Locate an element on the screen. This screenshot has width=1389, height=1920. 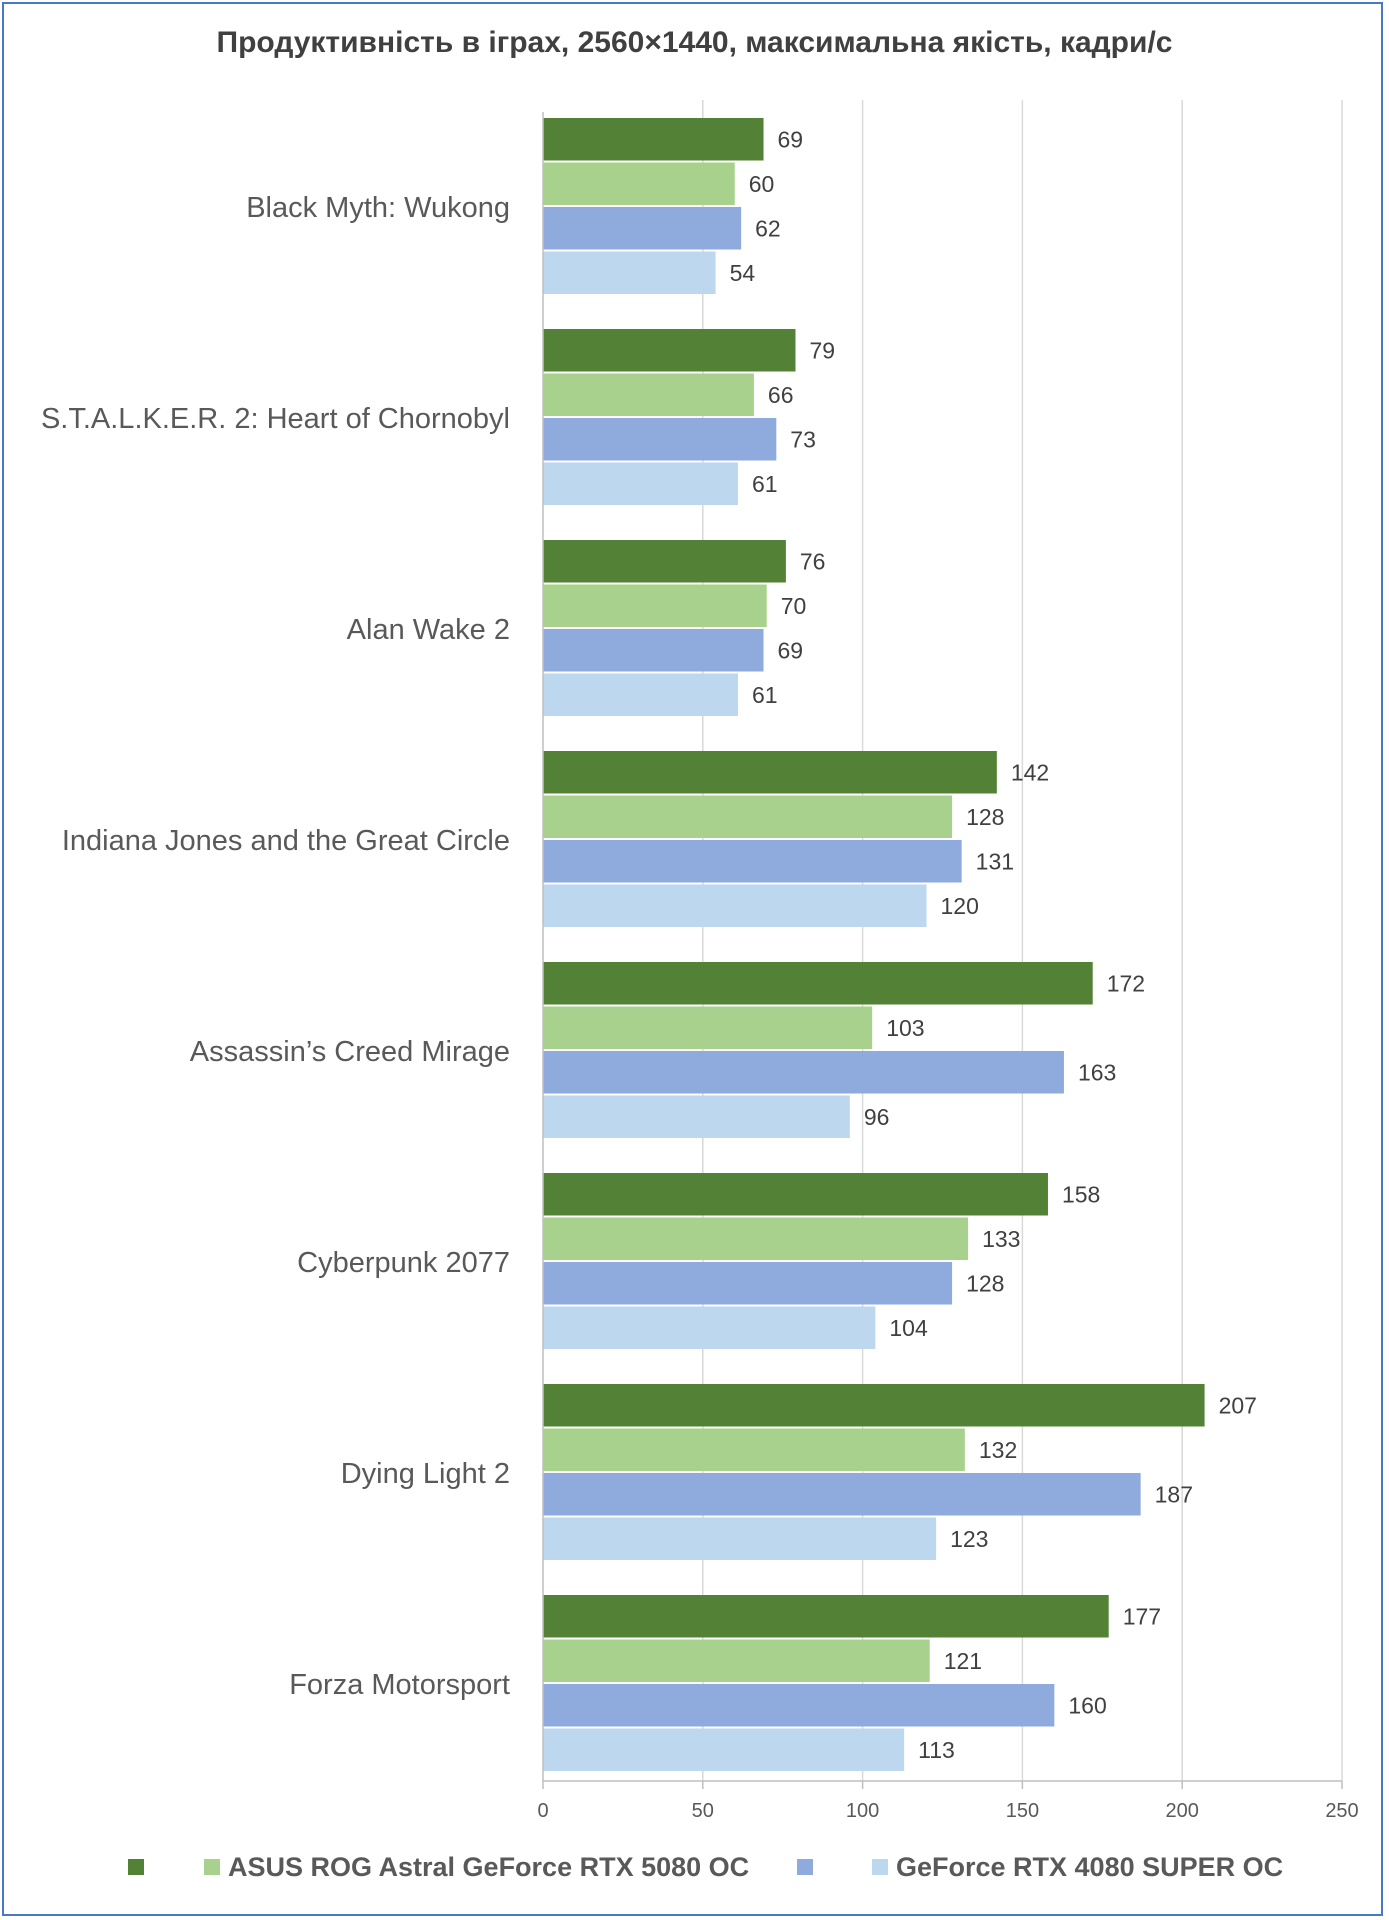
data-label: 158 is located at coordinates (1081, 1194).